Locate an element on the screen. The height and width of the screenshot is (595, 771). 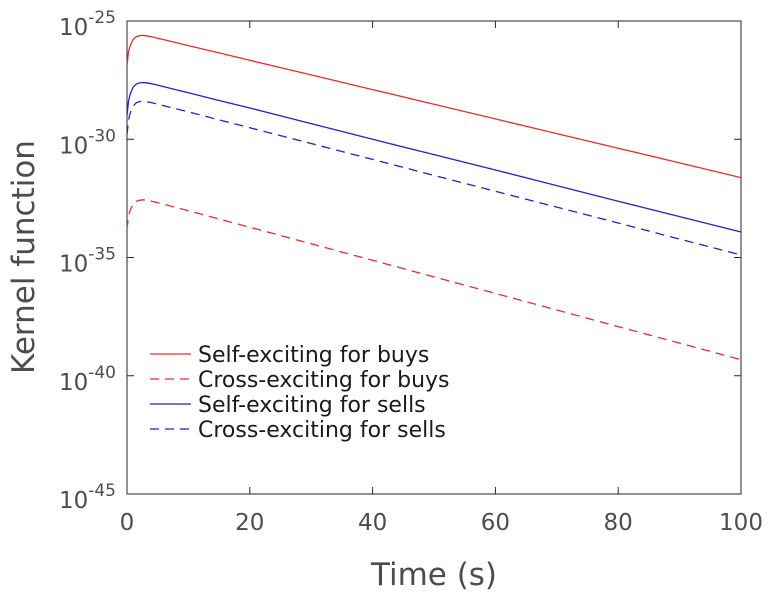
legend-label: Self-exciting for buys is located at coordinates (313, 355).